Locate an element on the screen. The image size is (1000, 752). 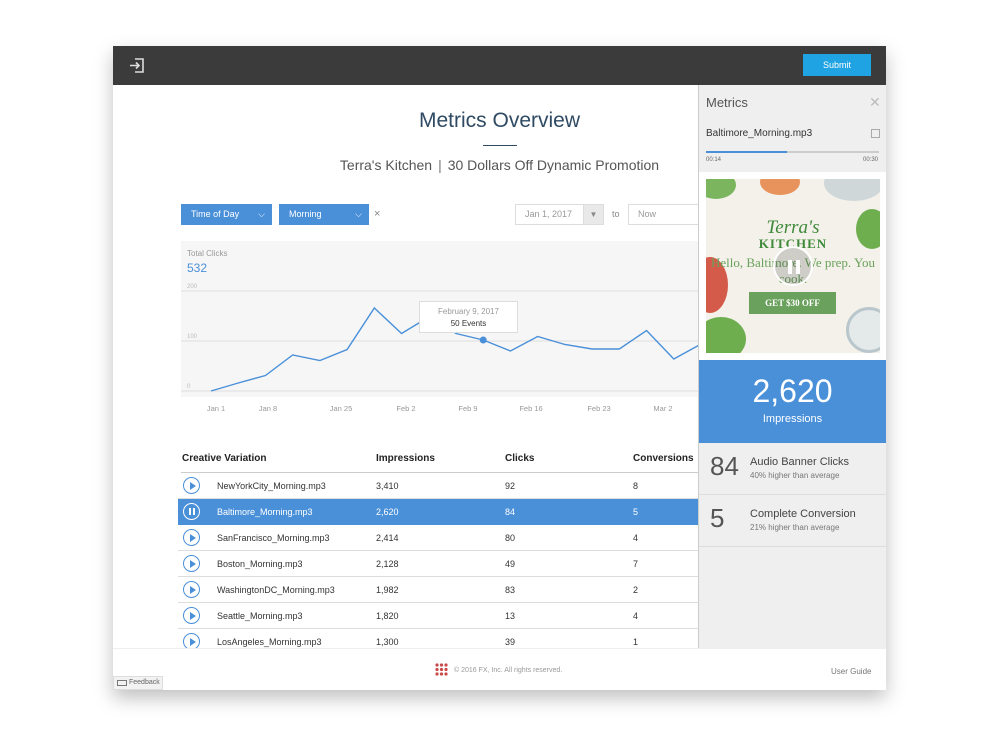
chart-title: Total Clicks is located at coordinates (207, 253).